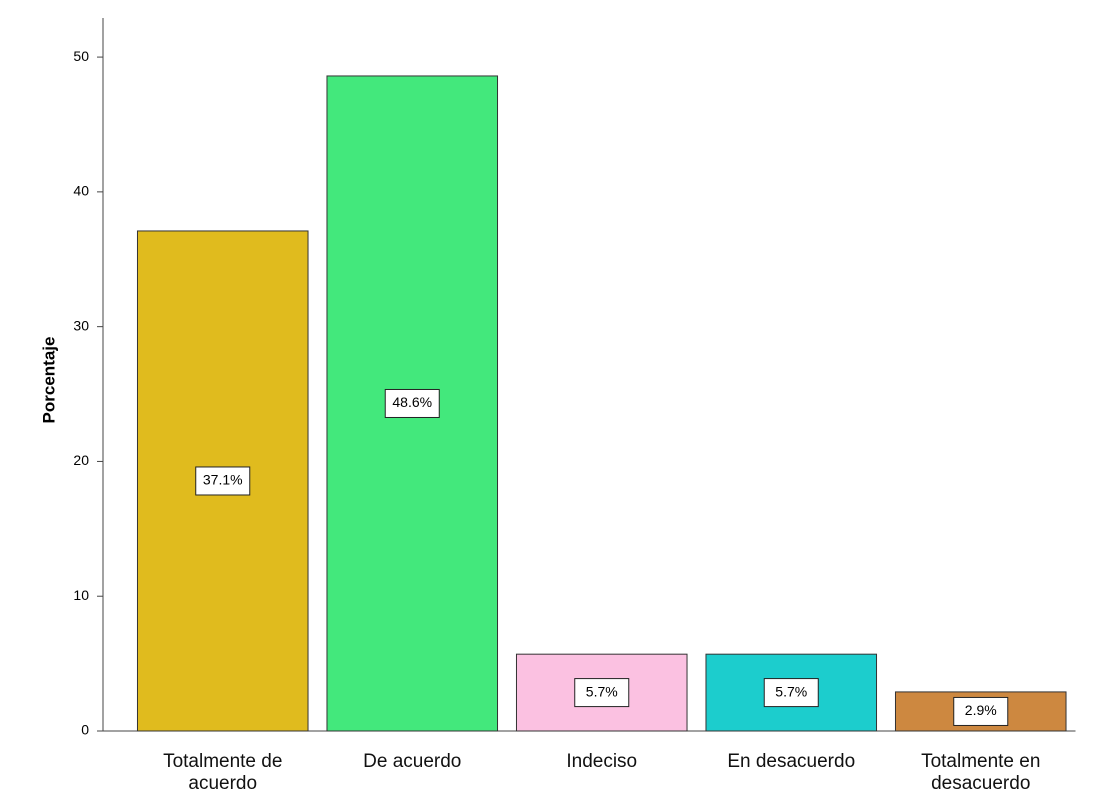  Describe the element at coordinates (81, 191) in the screenshot. I see `y-tick-label: 40` at that location.